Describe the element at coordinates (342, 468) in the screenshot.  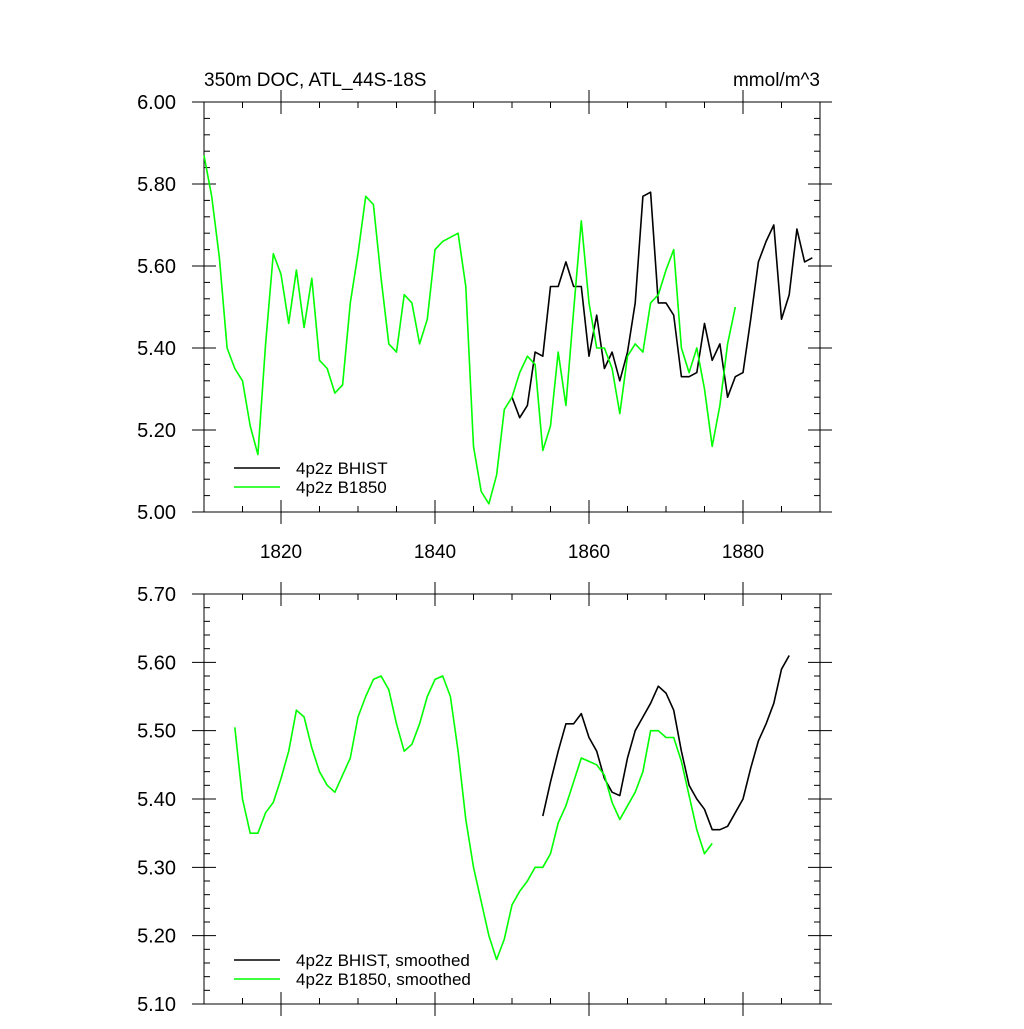
I see `legend-label-bhist: 4p2z BHIST` at that location.